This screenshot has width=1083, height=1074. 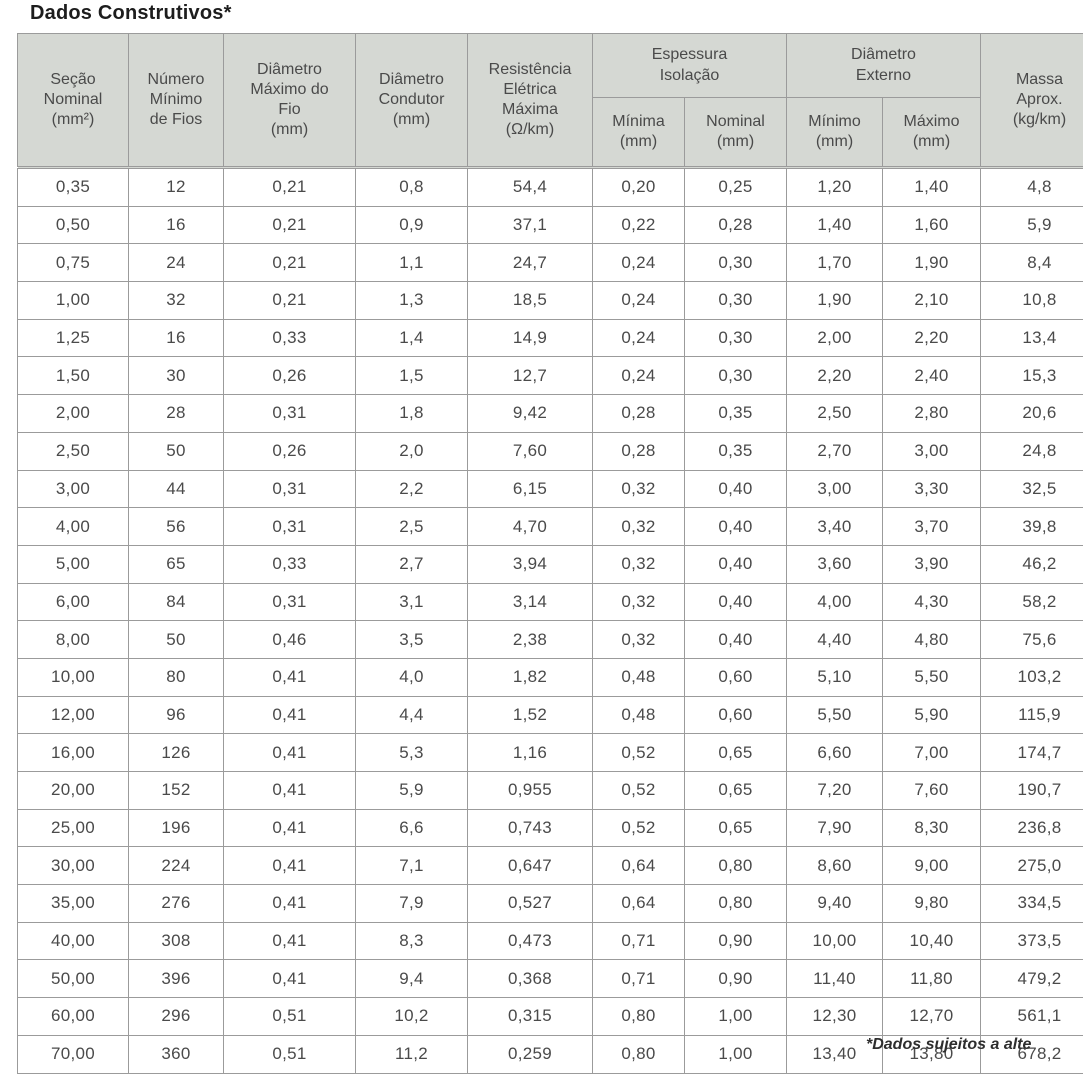 What do you see at coordinates (932, 866) in the screenshot?
I see `table-cell: 9,00` at bounding box center [932, 866].